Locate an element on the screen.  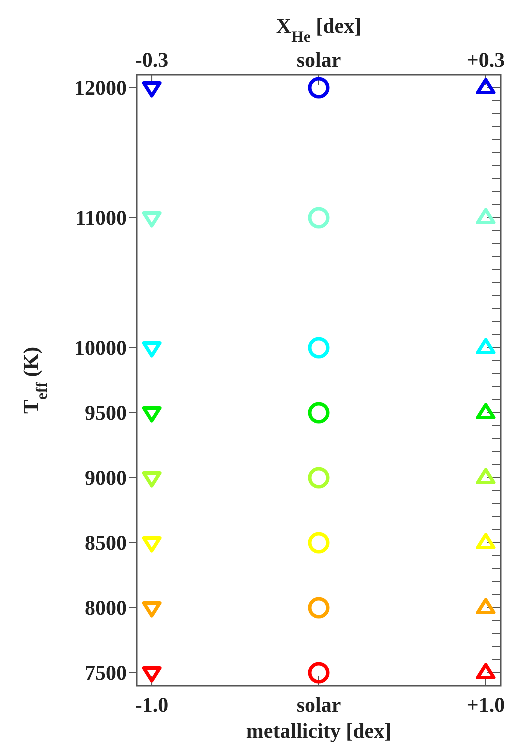
x2-axis-title: X$_{He}$ [dex] is located at coordinates (319, 30).